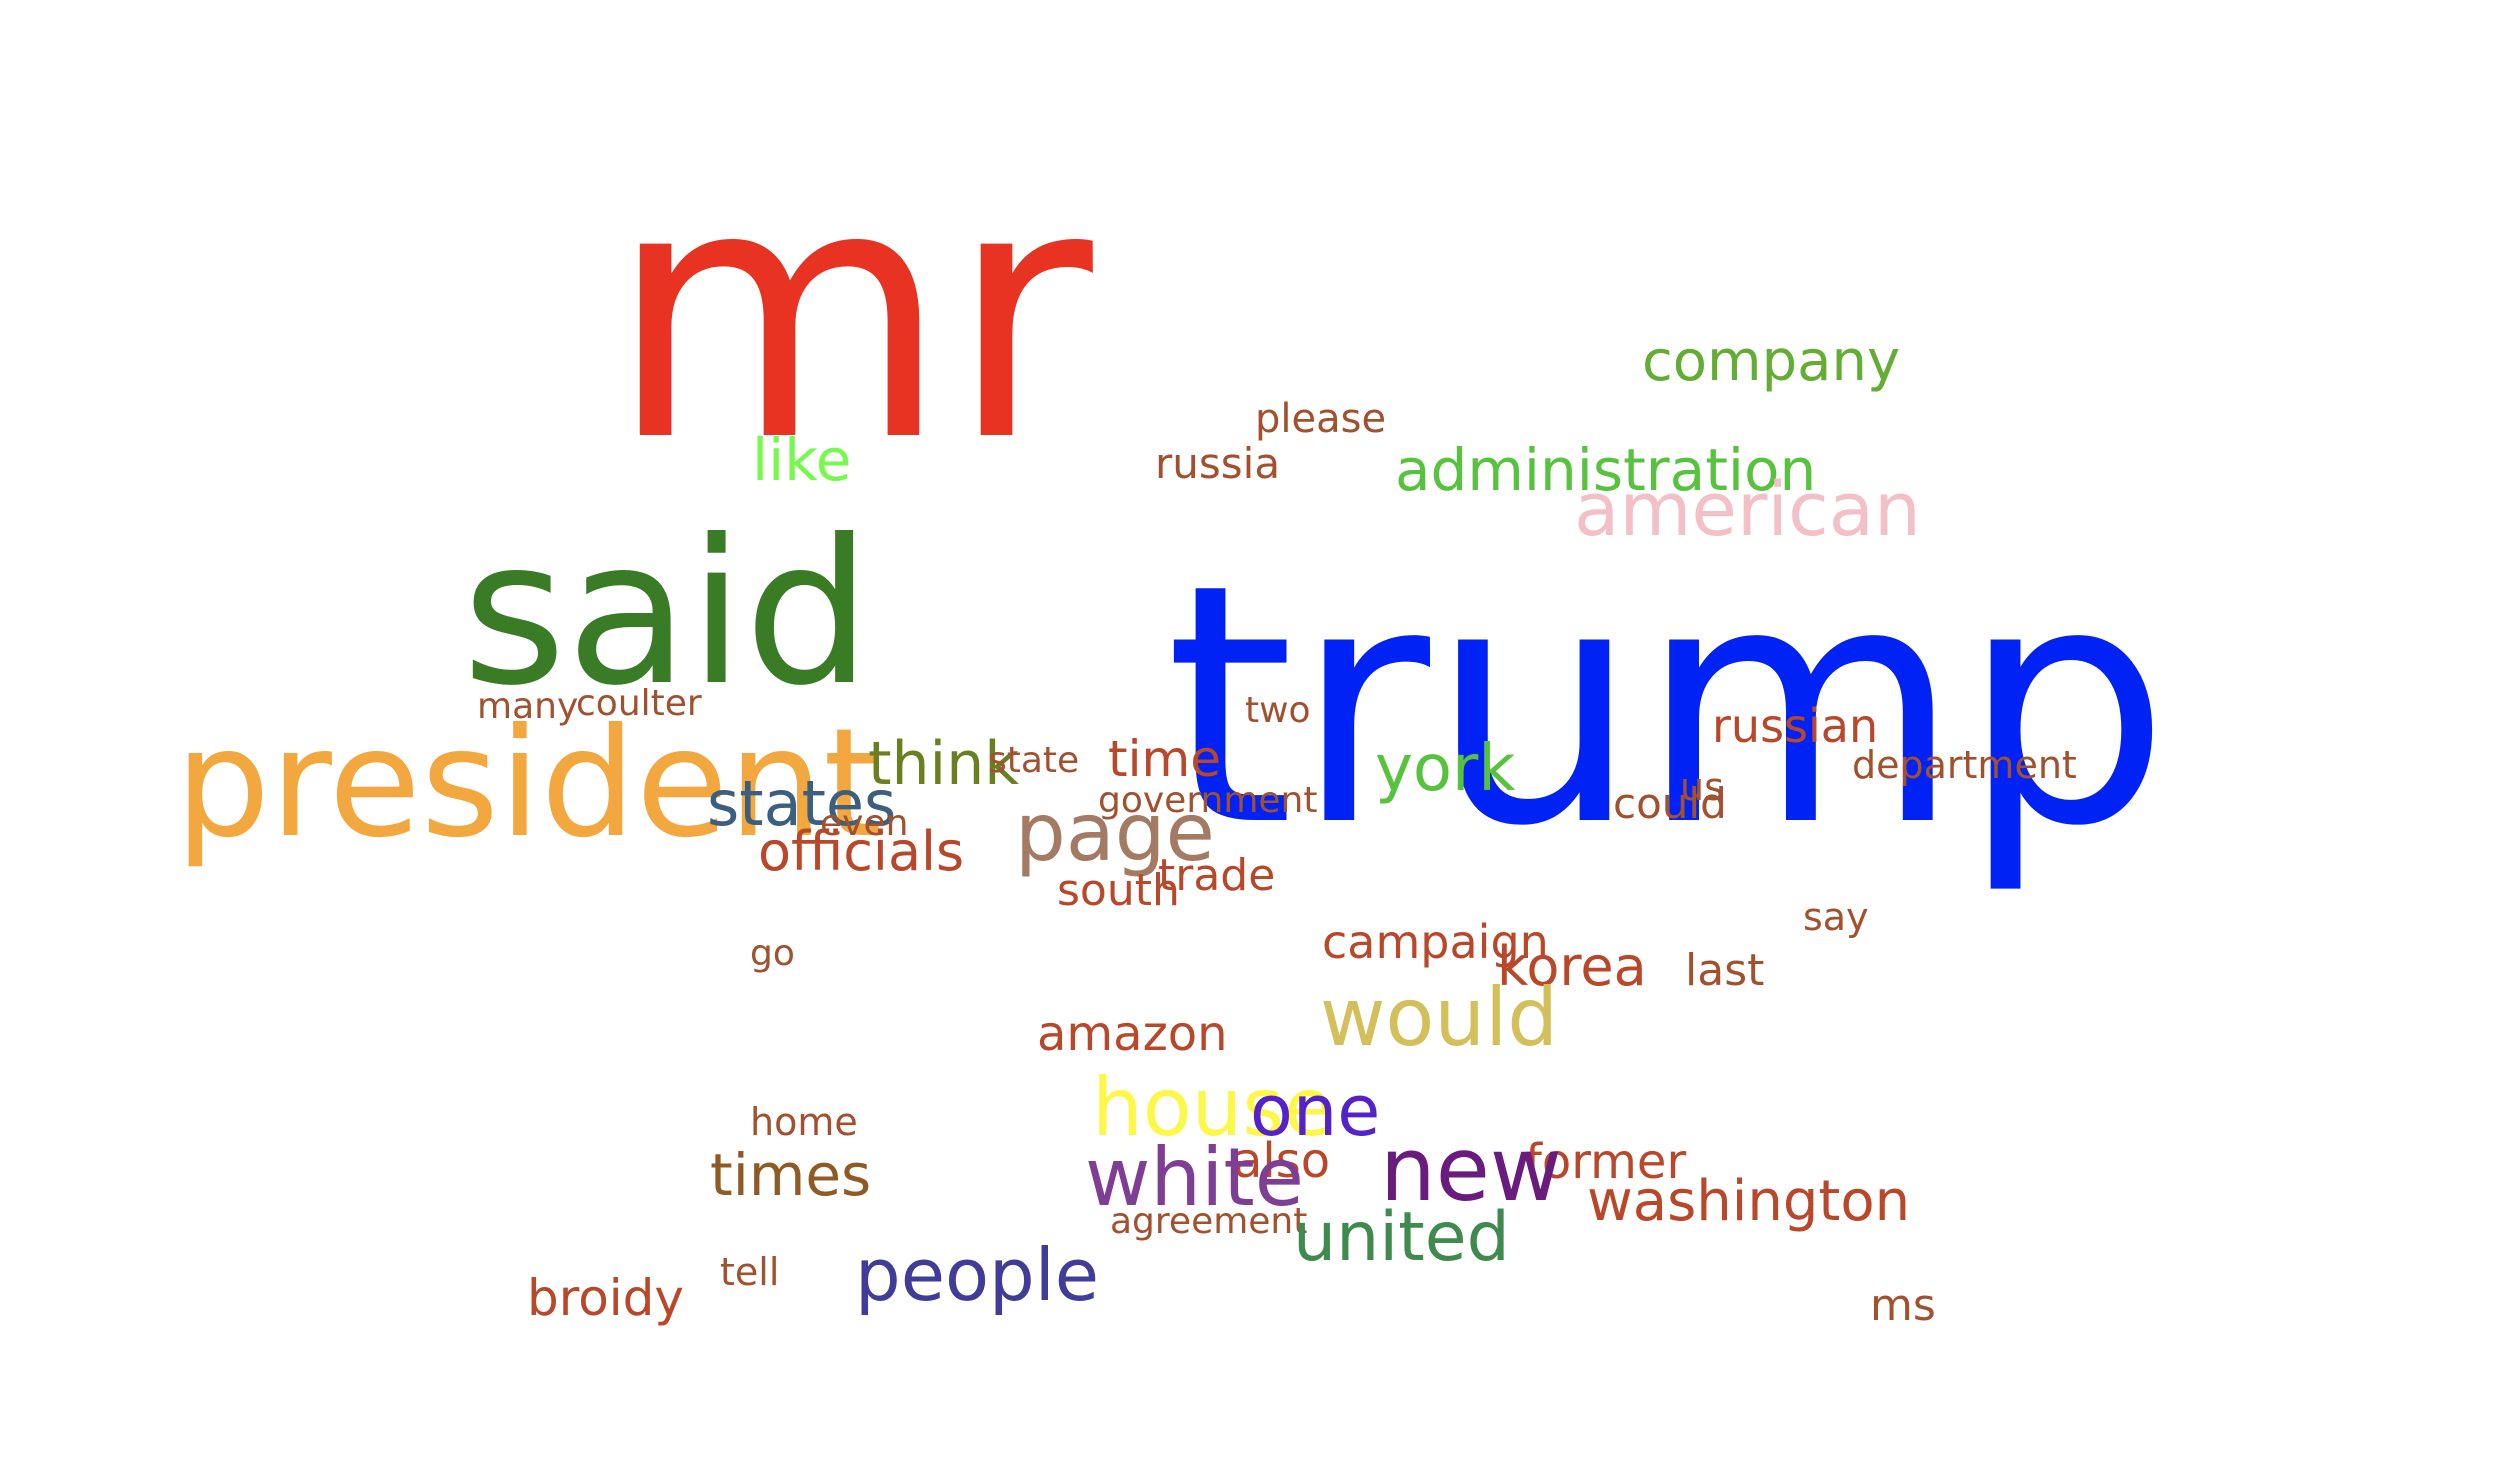  I want to click on word-home: home, so click(804, 1122).